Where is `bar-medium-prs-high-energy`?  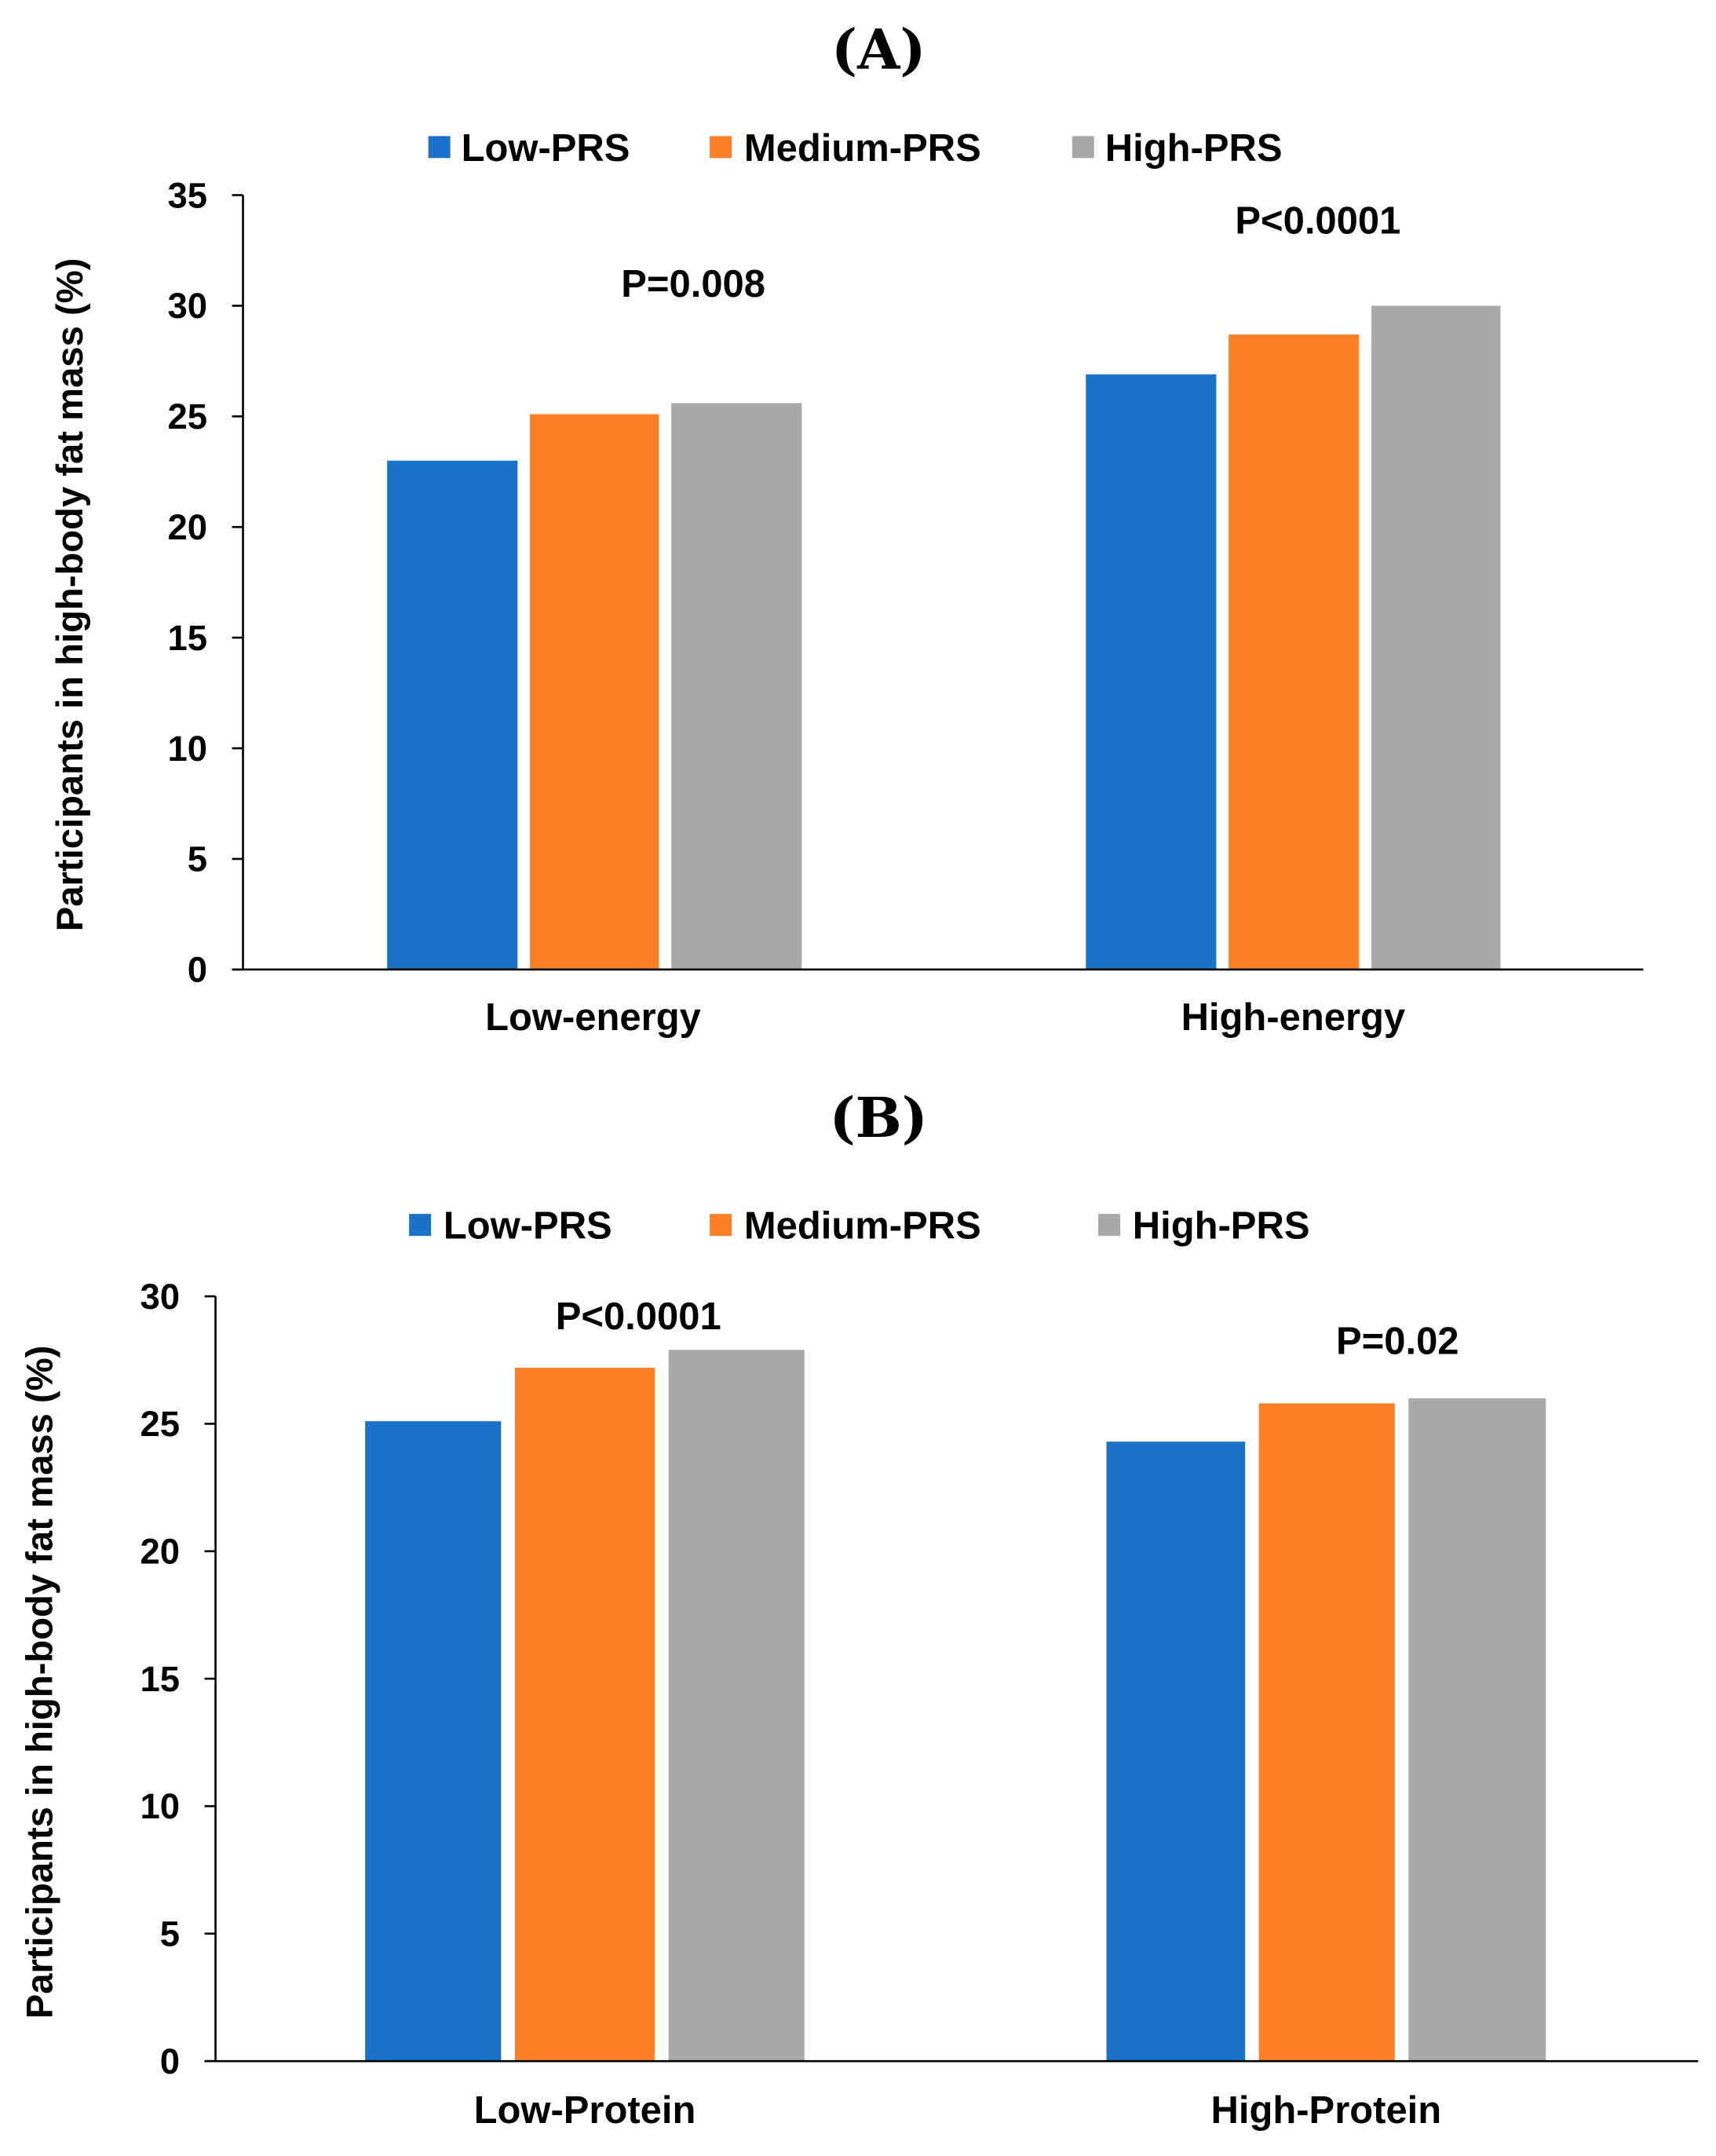
bar-medium-prs-high-energy is located at coordinates (1294, 652).